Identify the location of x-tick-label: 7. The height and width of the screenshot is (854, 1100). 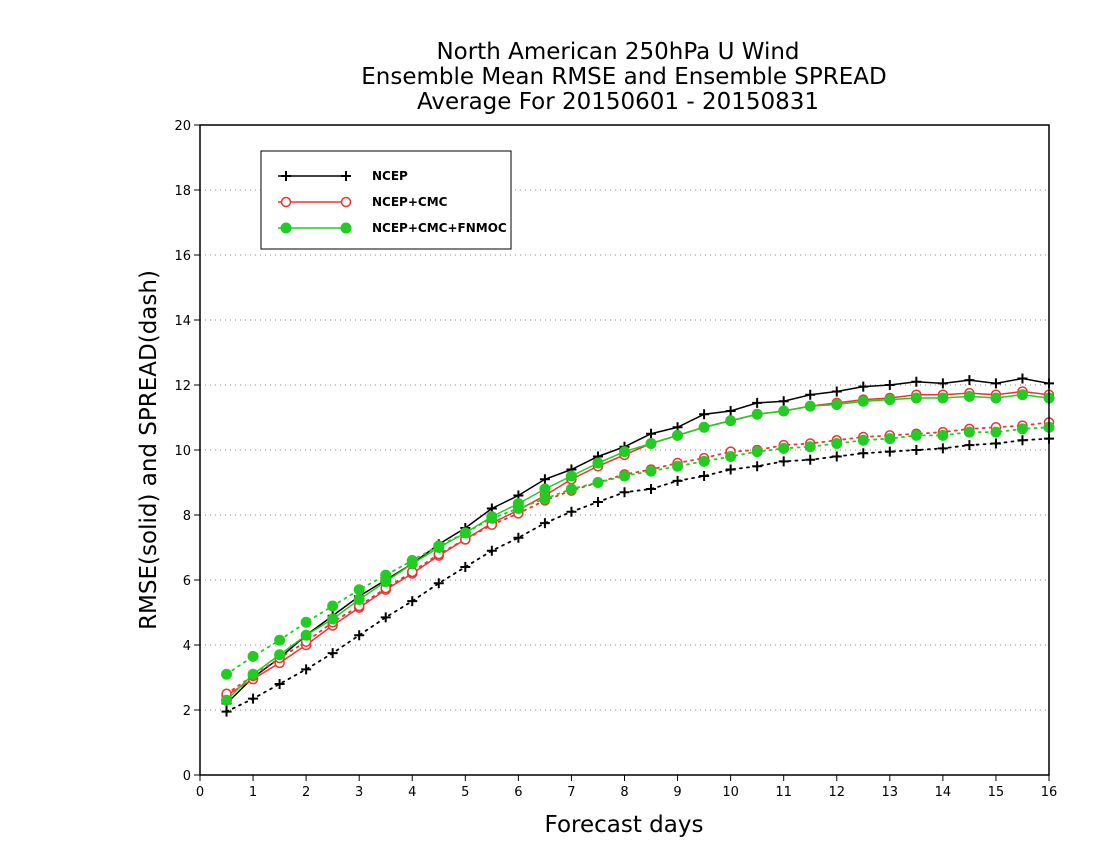
(571, 792).